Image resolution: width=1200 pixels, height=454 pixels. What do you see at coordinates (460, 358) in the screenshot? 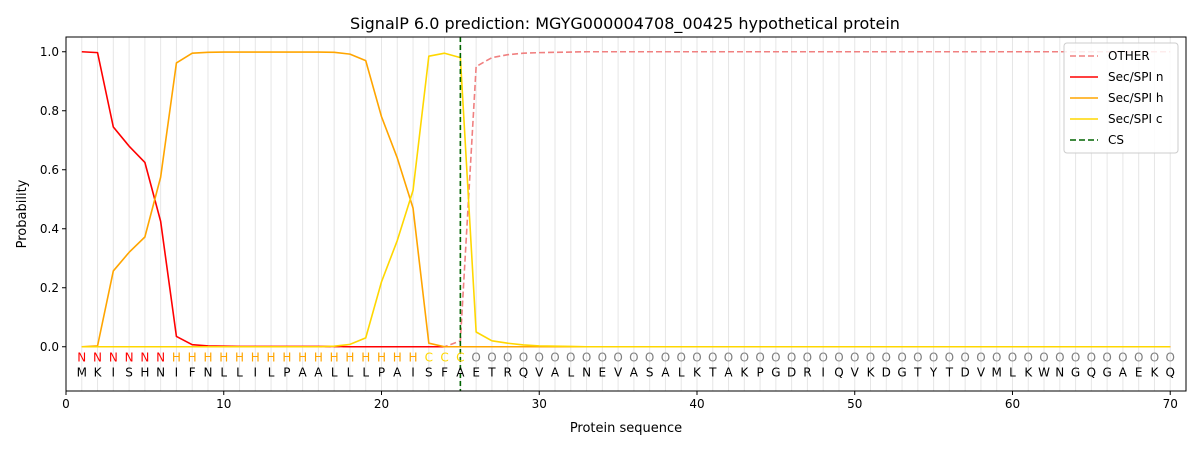
I see `region-label: C` at bounding box center [460, 358].